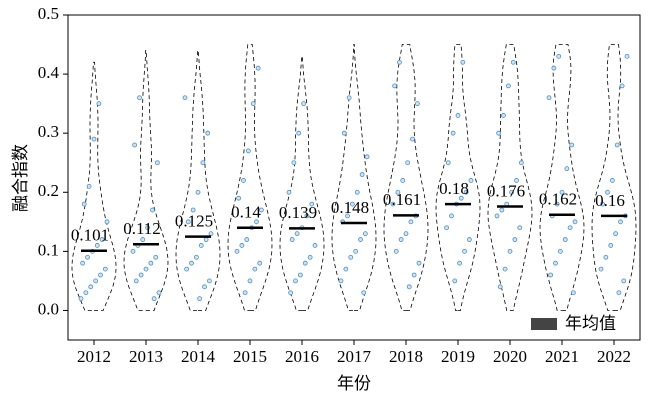 The image size is (650, 407). Describe the element at coordinates (146, 356) in the screenshot. I see `x-tick-label: 2013` at that location.